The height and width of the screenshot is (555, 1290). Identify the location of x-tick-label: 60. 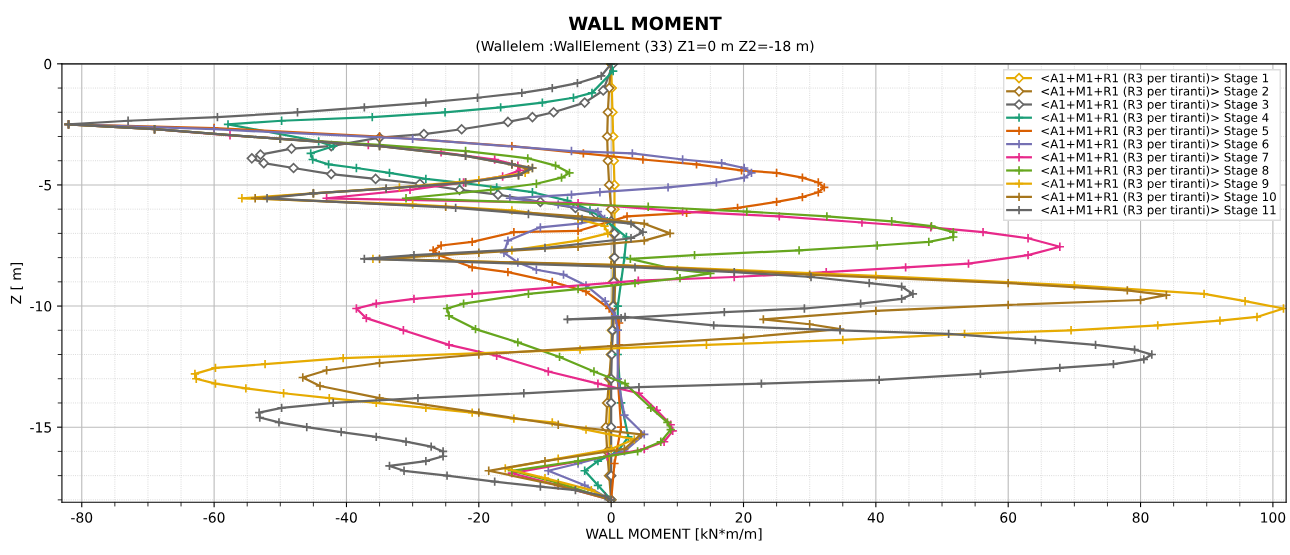
(1008, 517).